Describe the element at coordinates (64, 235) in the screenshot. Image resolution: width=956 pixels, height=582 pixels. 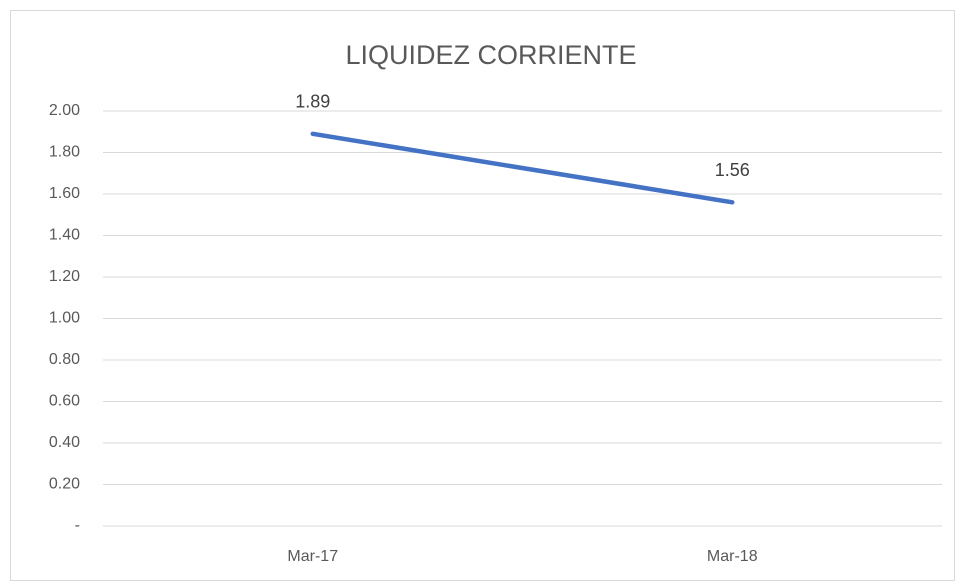
I see `y-tick-label: 1.40` at that location.